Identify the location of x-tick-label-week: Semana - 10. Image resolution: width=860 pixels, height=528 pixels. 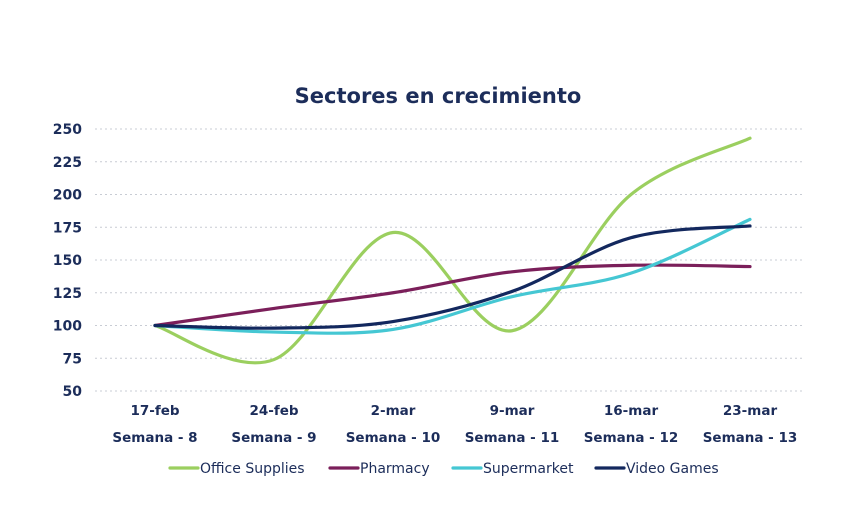
(393, 438).